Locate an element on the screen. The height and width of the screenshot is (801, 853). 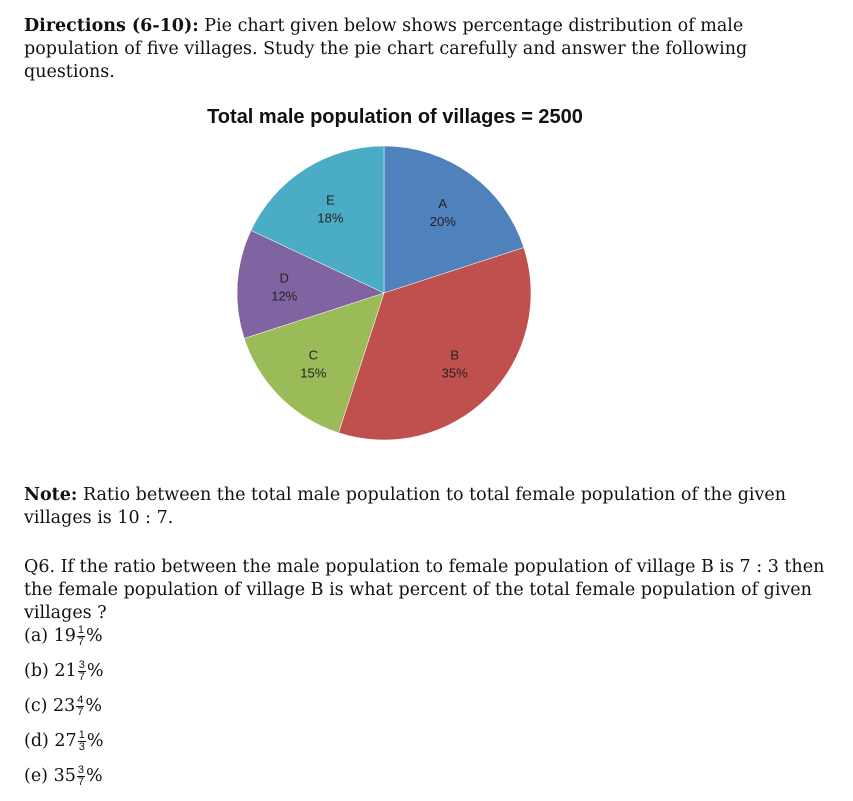
pie-slice-c is located at coordinates (314, 363).